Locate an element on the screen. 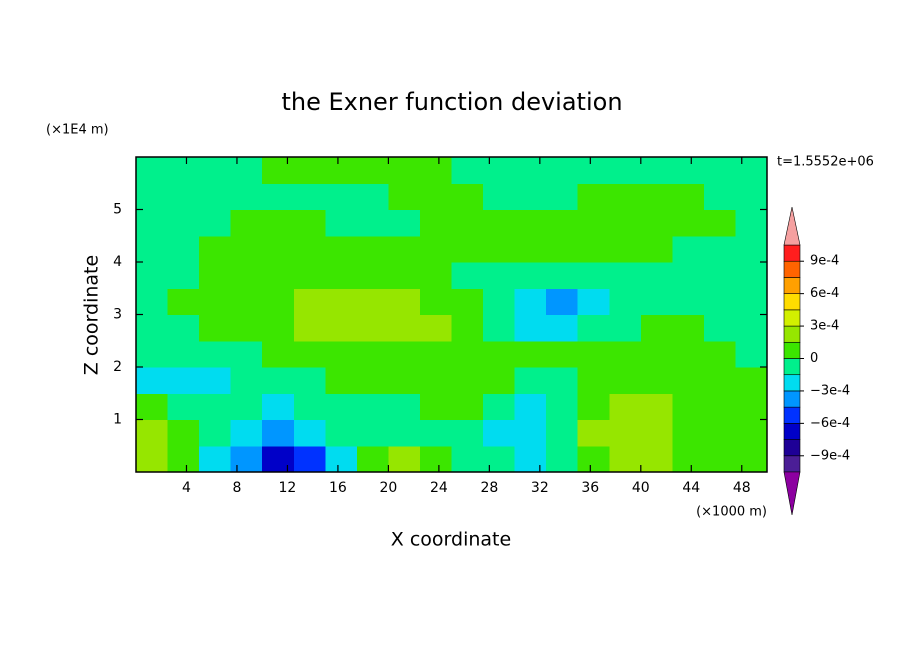 The height and width of the screenshot is (654, 904). colorbar-tick-label: 3e-4 is located at coordinates (824, 326).